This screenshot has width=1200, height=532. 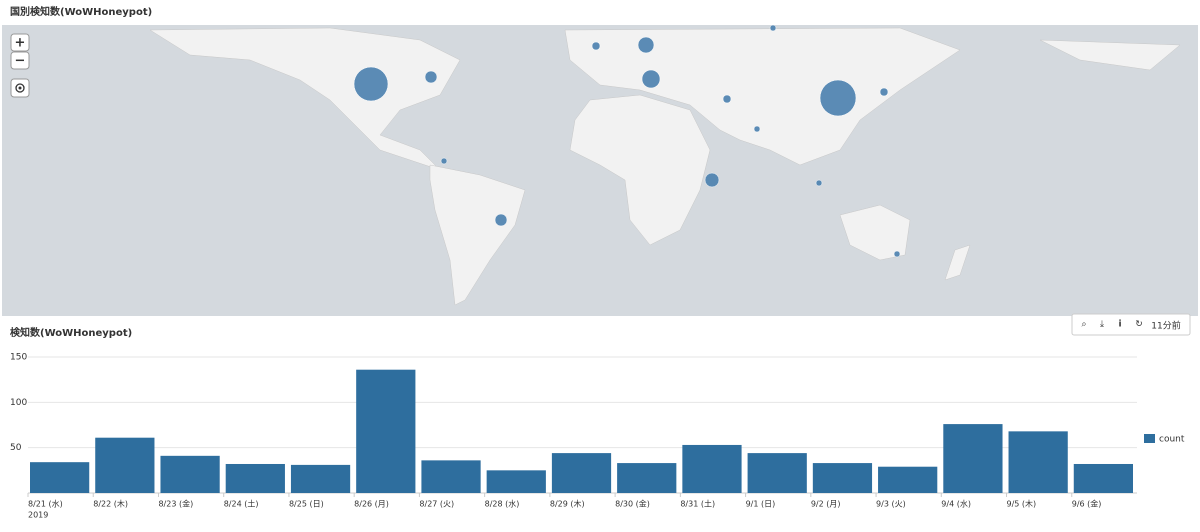 I want to click on export-icon: ⤓, so click(x=1102, y=325).